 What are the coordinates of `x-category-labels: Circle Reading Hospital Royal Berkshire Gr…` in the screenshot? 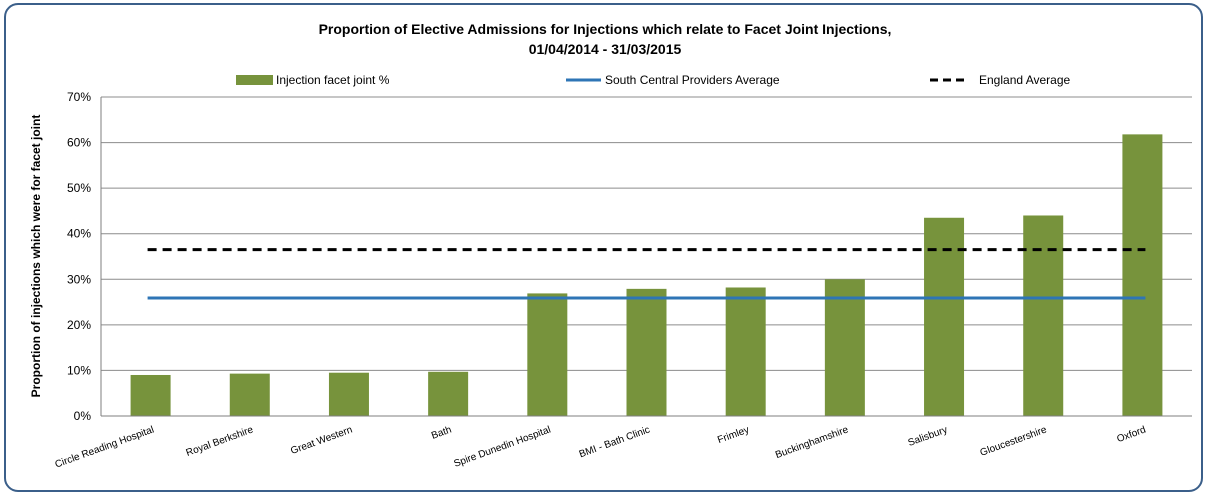 It's located at (601, 447).